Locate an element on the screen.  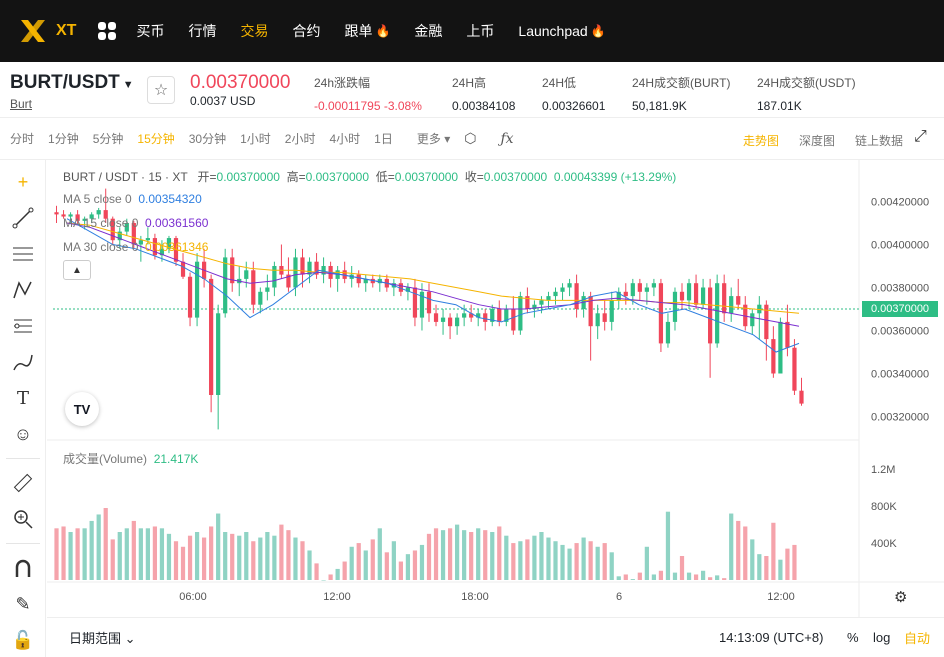
pair-sub-link: Burt is located at coordinates (21, 104).